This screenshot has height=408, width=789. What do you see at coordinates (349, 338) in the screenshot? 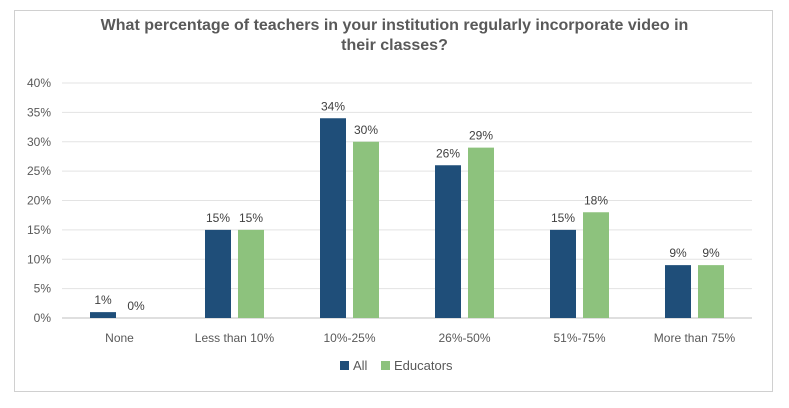
I see `x-category-label: 10%-25%` at bounding box center [349, 338].